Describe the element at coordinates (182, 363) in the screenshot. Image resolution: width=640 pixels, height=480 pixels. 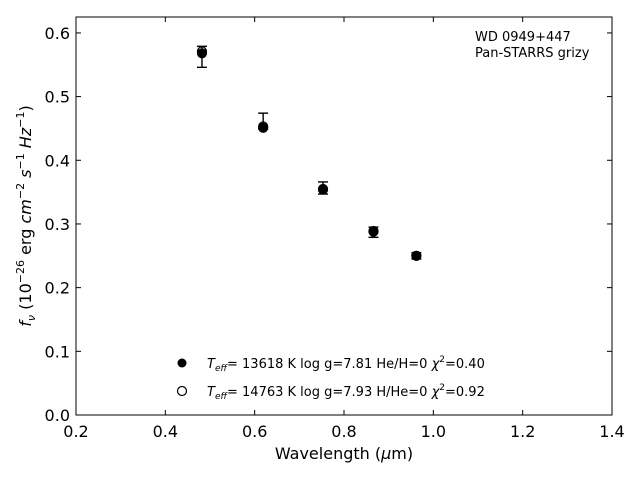
I see `legend-marker-filled` at that location.